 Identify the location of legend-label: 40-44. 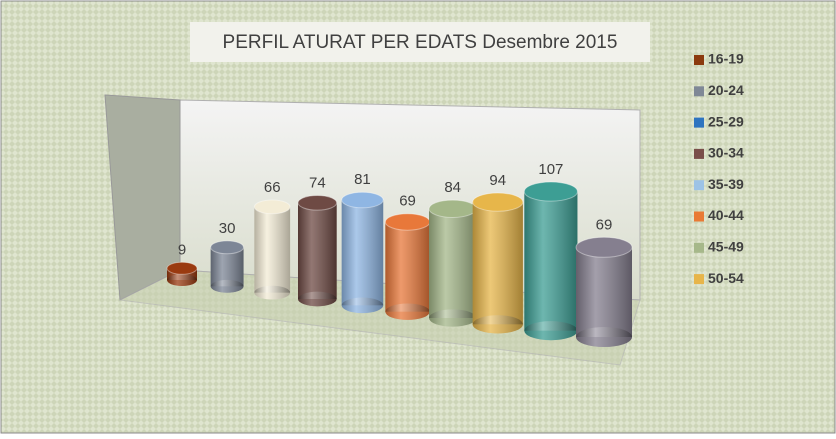
(726, 215).